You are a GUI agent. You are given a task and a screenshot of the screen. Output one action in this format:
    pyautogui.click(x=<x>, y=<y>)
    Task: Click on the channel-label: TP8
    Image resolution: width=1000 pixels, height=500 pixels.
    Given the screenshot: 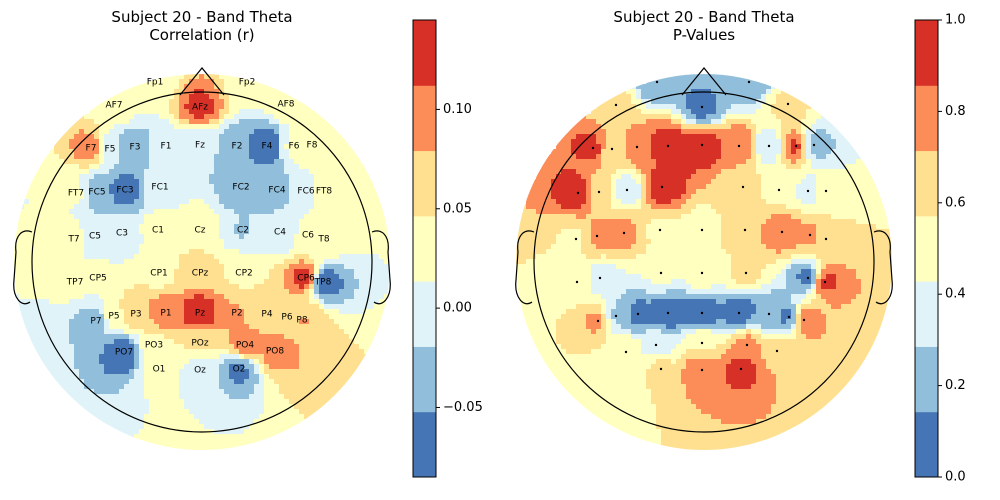 What is the action you would take?
    pyautogui.click(x=323, y=283)
    